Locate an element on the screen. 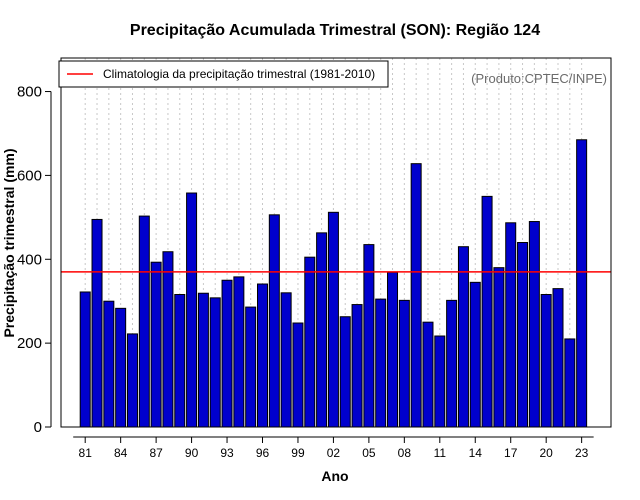 The height and width of the screenshot is (500, 640). x-tick-label: 23 is located at coordinates (582, 453).